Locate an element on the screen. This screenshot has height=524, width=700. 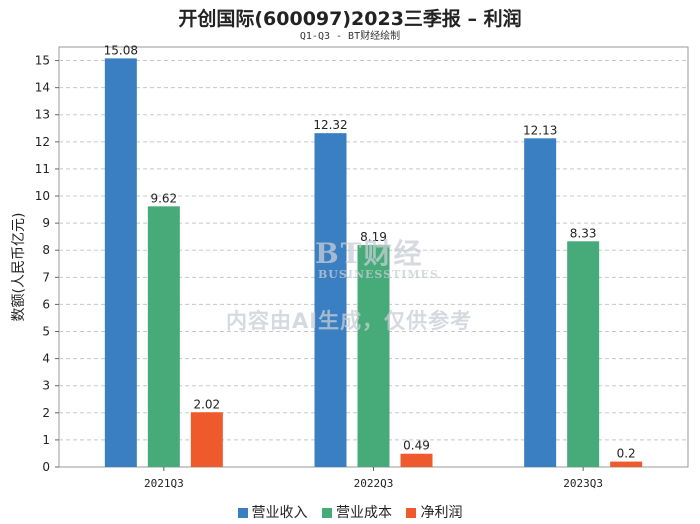
legend-label-revenue: 营业收入 is located at coordinates (279, 513).